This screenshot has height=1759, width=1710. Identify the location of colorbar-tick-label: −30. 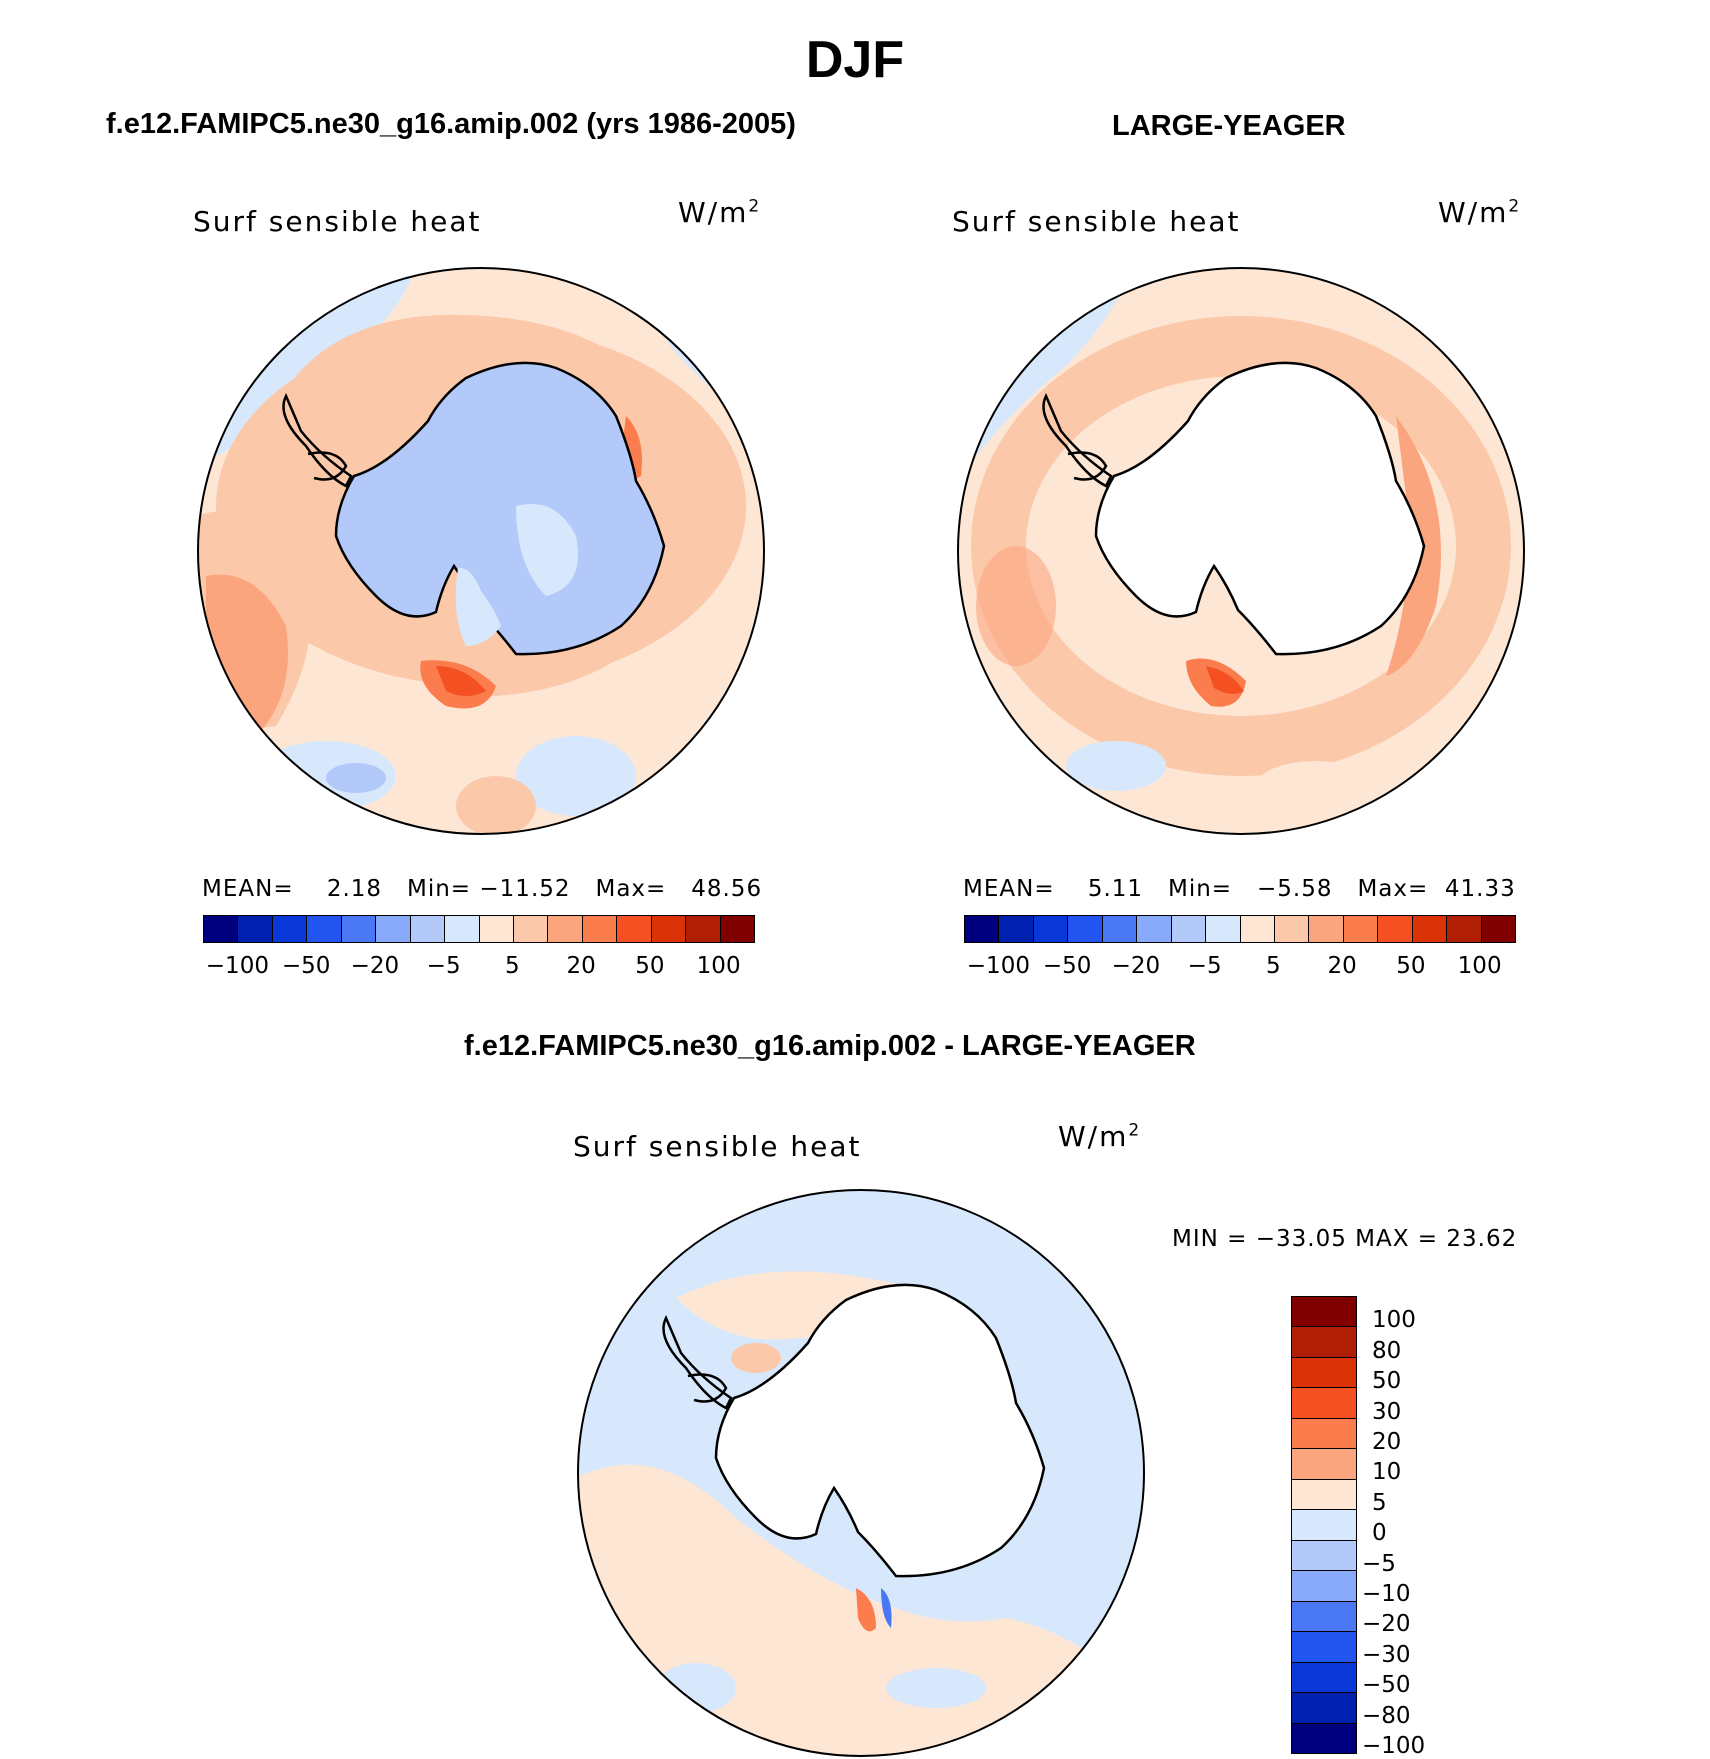
(1386, 1654).